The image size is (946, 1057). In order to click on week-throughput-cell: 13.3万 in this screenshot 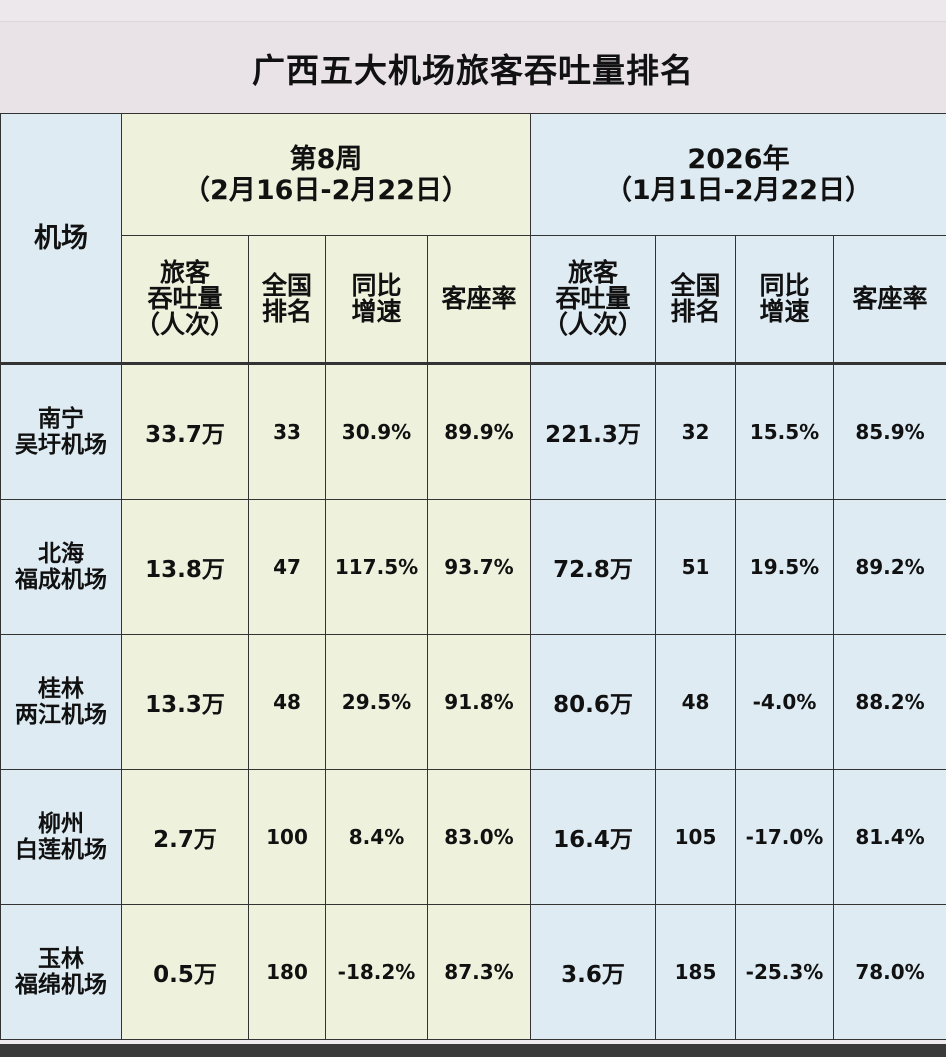, I will do `click(185, 702)`.